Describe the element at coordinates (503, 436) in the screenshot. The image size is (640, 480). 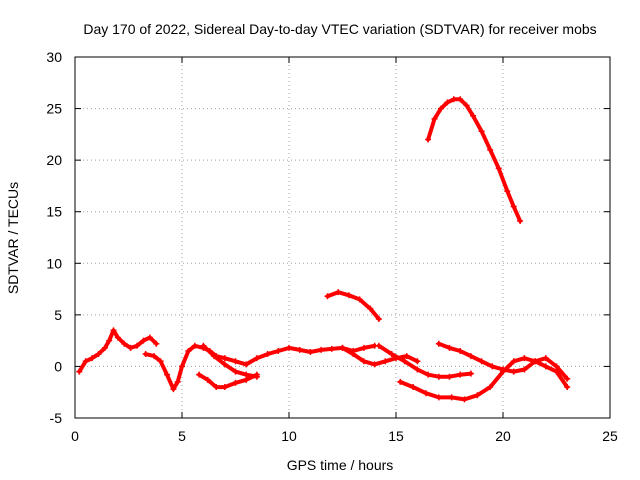
I see `x-tick-label: 20` at that location.